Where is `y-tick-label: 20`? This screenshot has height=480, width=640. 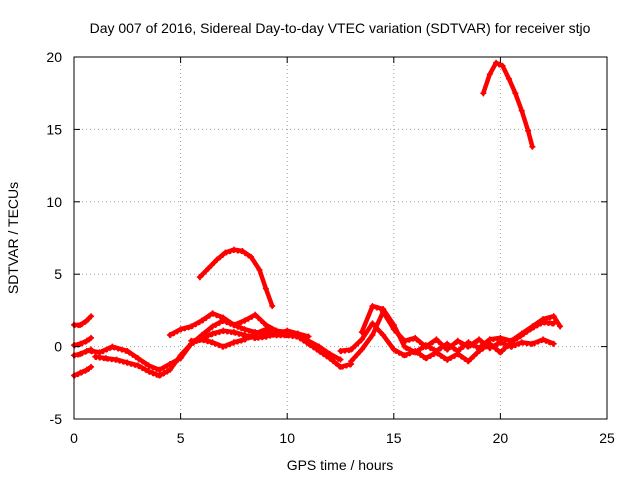
y-tick-label: 20 is located at coordinates (54, 57).